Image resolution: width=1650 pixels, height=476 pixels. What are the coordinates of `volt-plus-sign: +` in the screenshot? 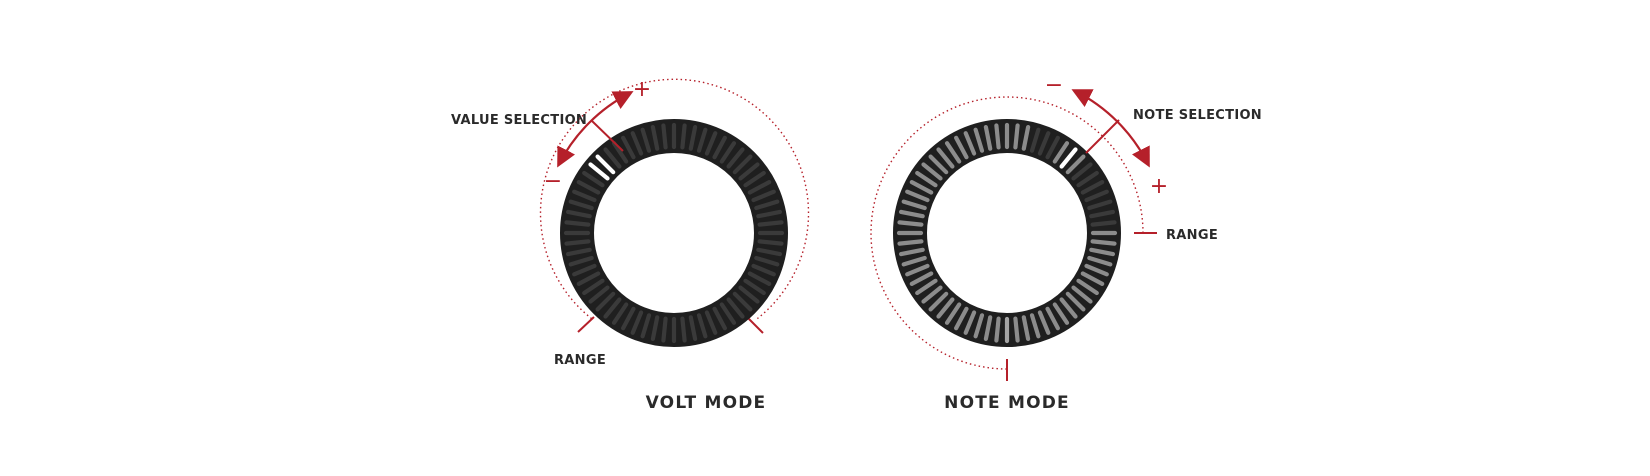 It's located at (642, 89).